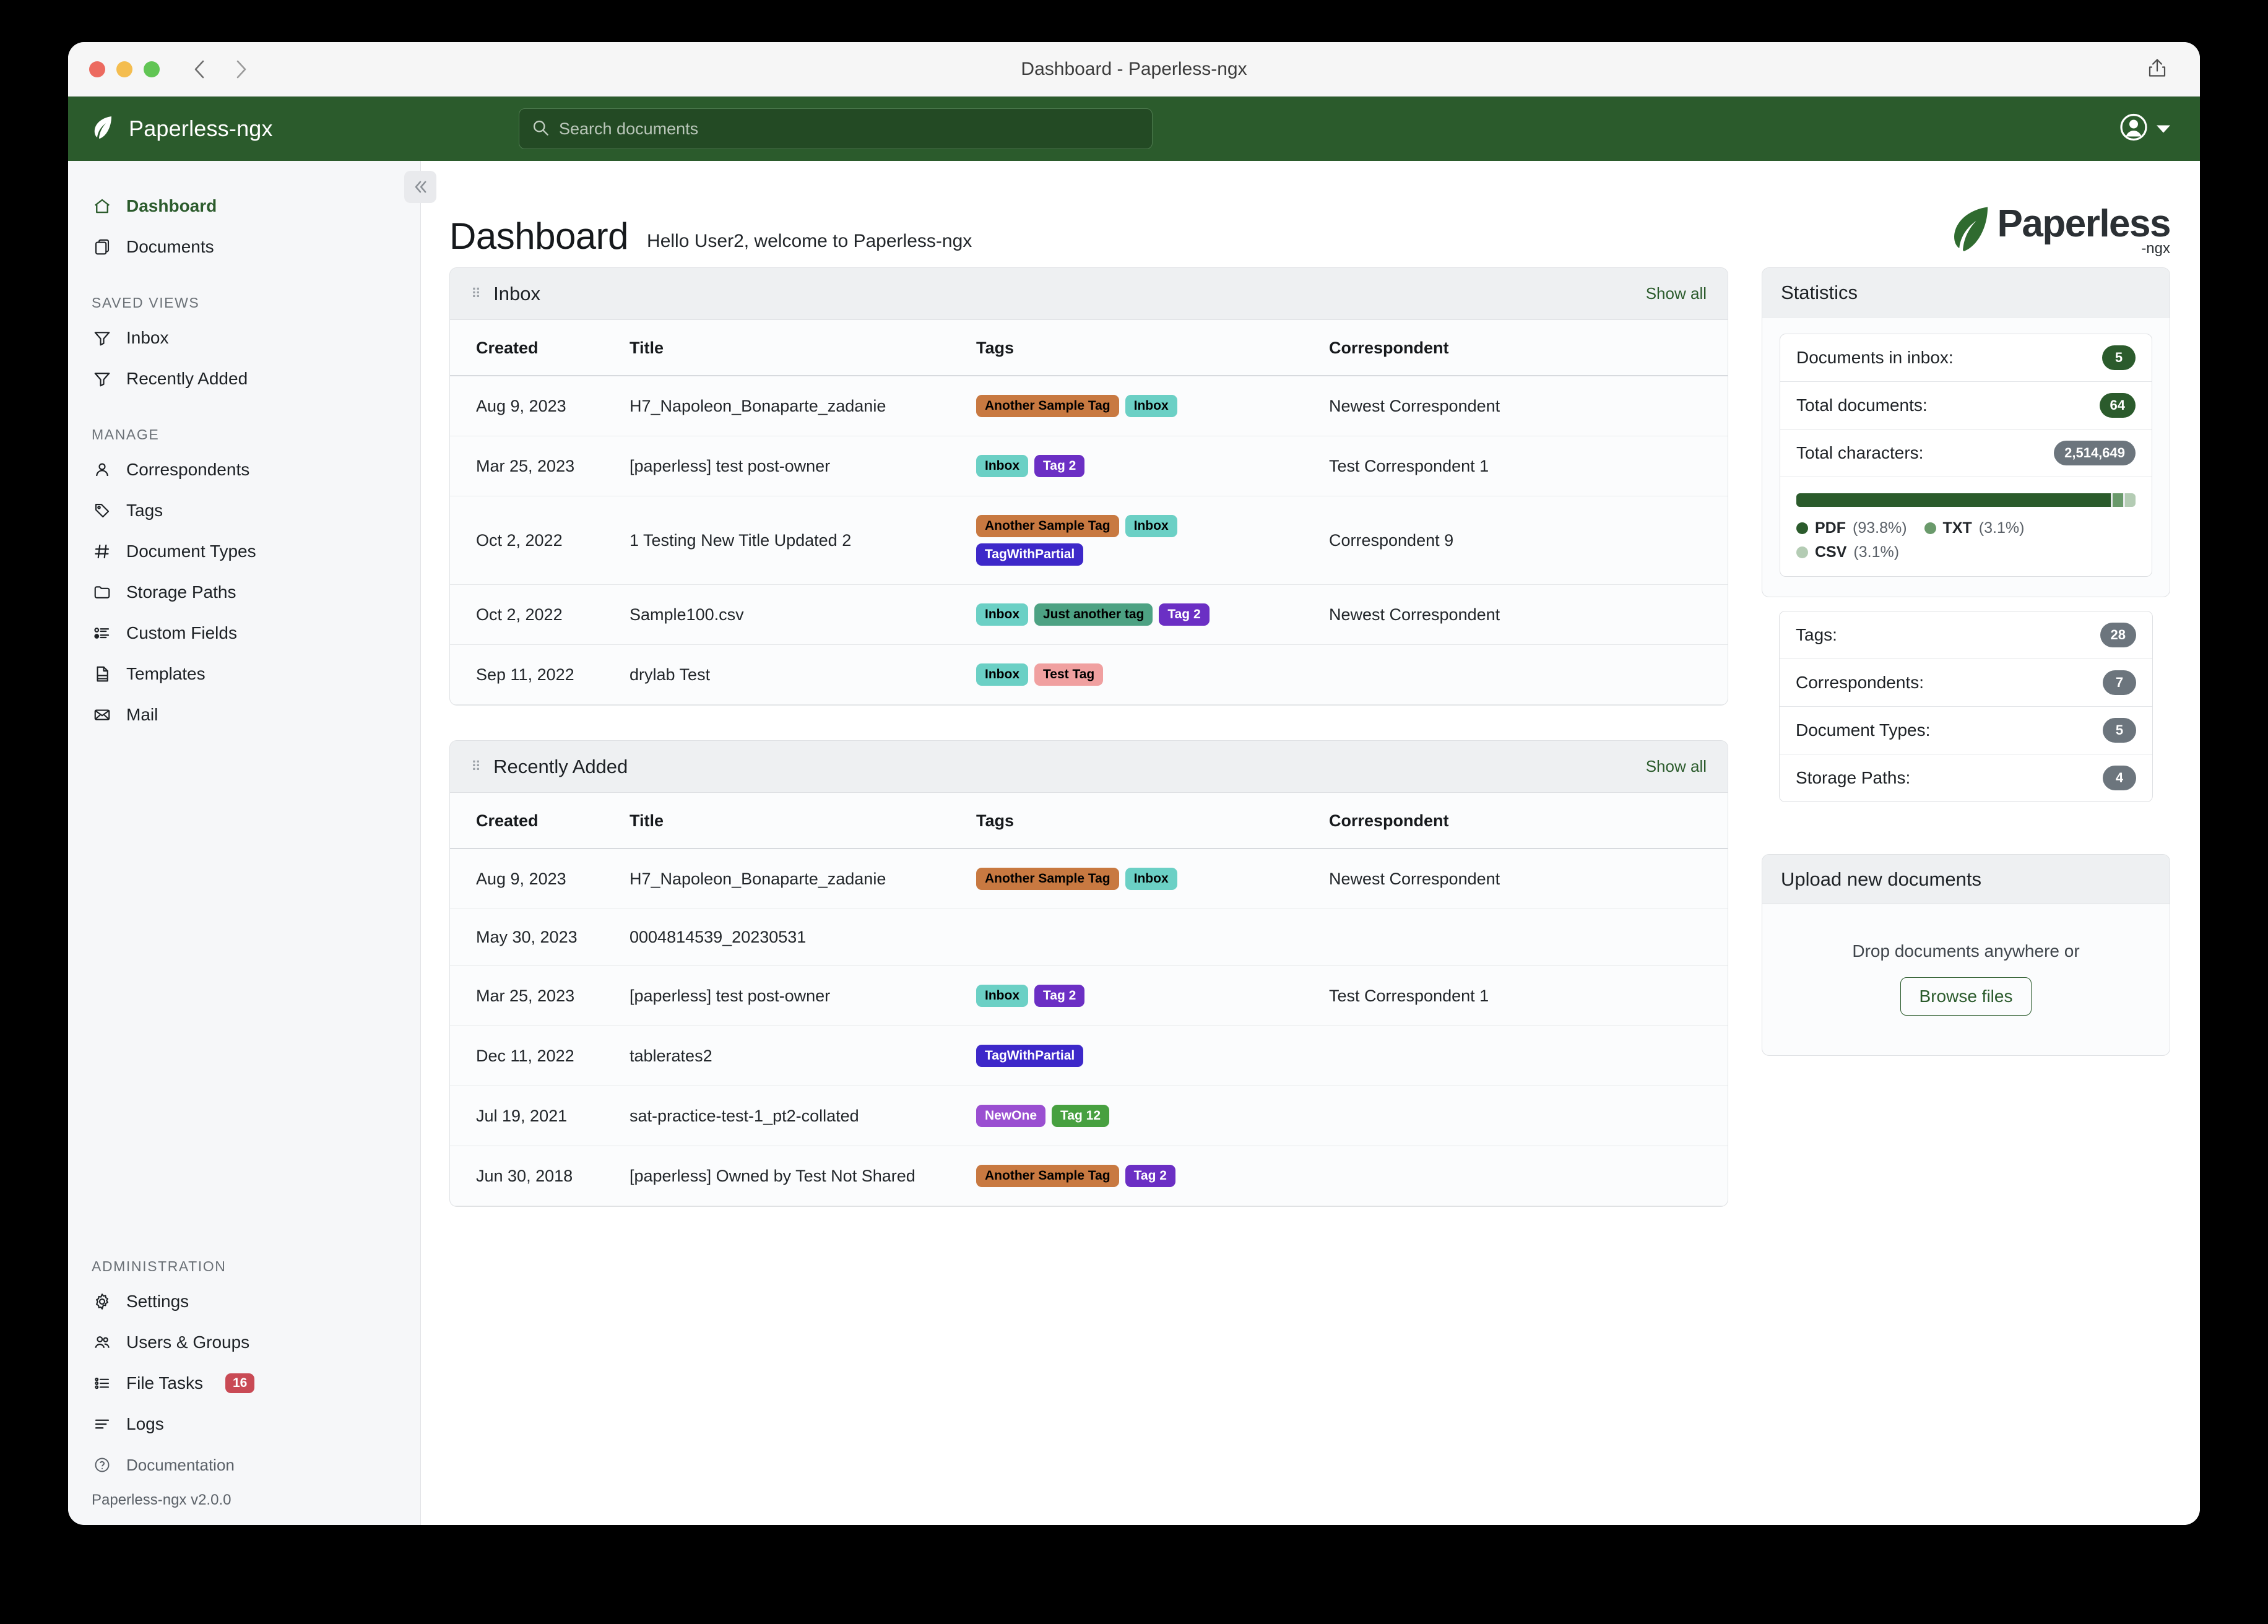 This screenshot has height=1624, width=2268. What do you see at coordinates (244, 206) in the screenshot?
I see `sidebar-item-dashboard: Dashboard` at bounding box center [244, 206].